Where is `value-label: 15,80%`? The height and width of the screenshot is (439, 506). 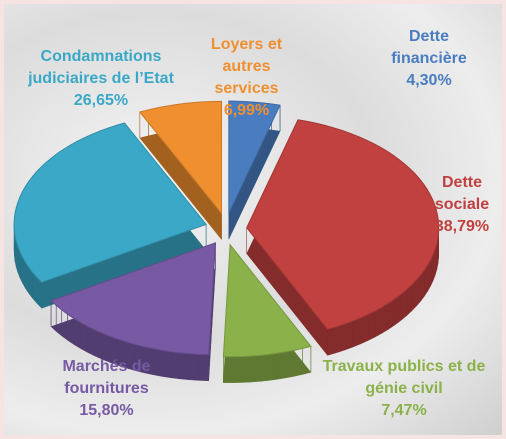
value-label: 15,80% is located at coordinates (106, 410).